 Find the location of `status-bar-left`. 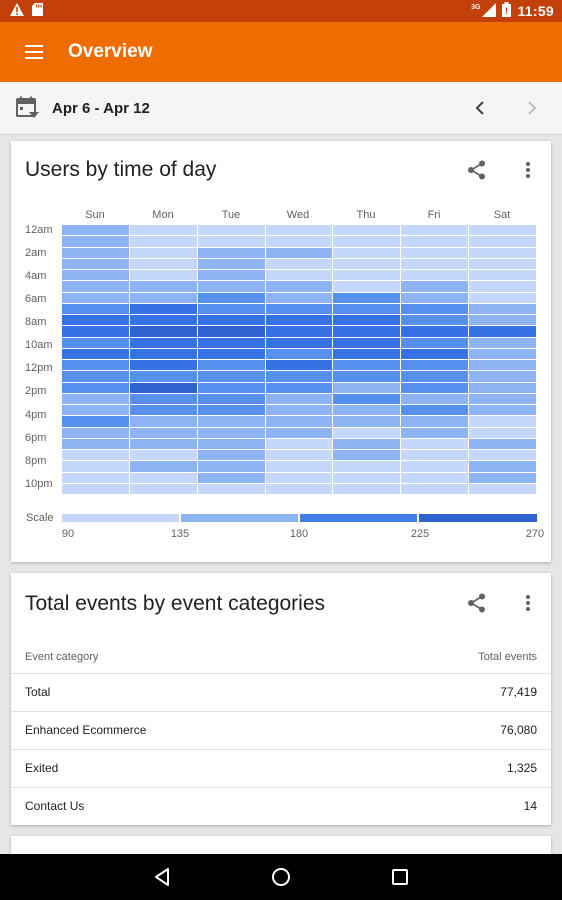

status-bar-left is located at coordinates (26, 11).